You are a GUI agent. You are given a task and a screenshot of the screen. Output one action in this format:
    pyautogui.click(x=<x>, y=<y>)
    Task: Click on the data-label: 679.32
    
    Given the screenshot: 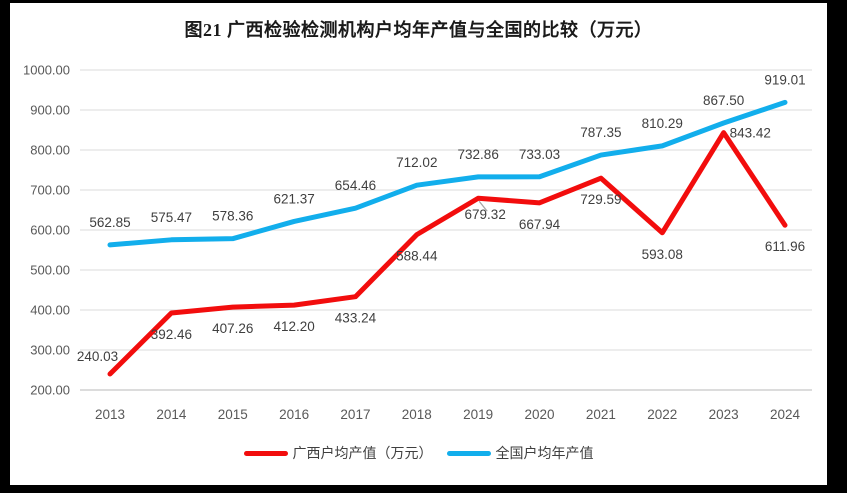 What is the action you would take?
    pyautogui.click(x=485, y=214)
    